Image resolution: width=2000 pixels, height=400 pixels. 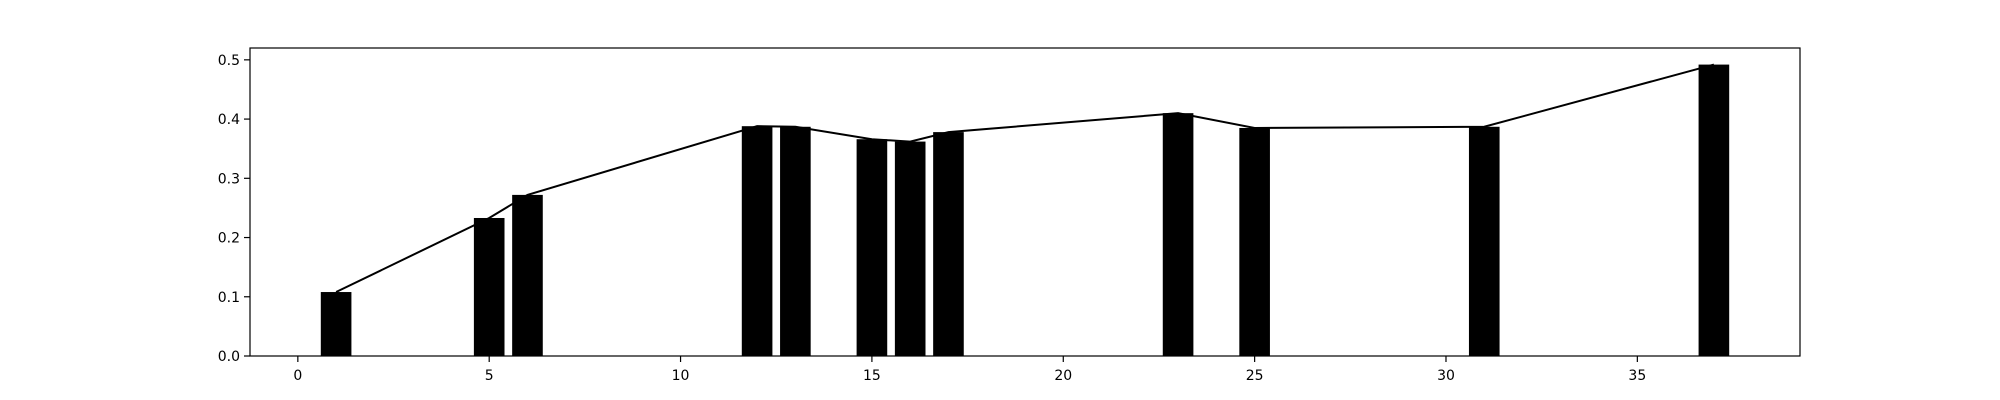 What do you see at coordinates (969, 370) in the screenshot?
I see `x-axis: 0 5 10 15 20 25 30 35` at bounding box center [969, 370].